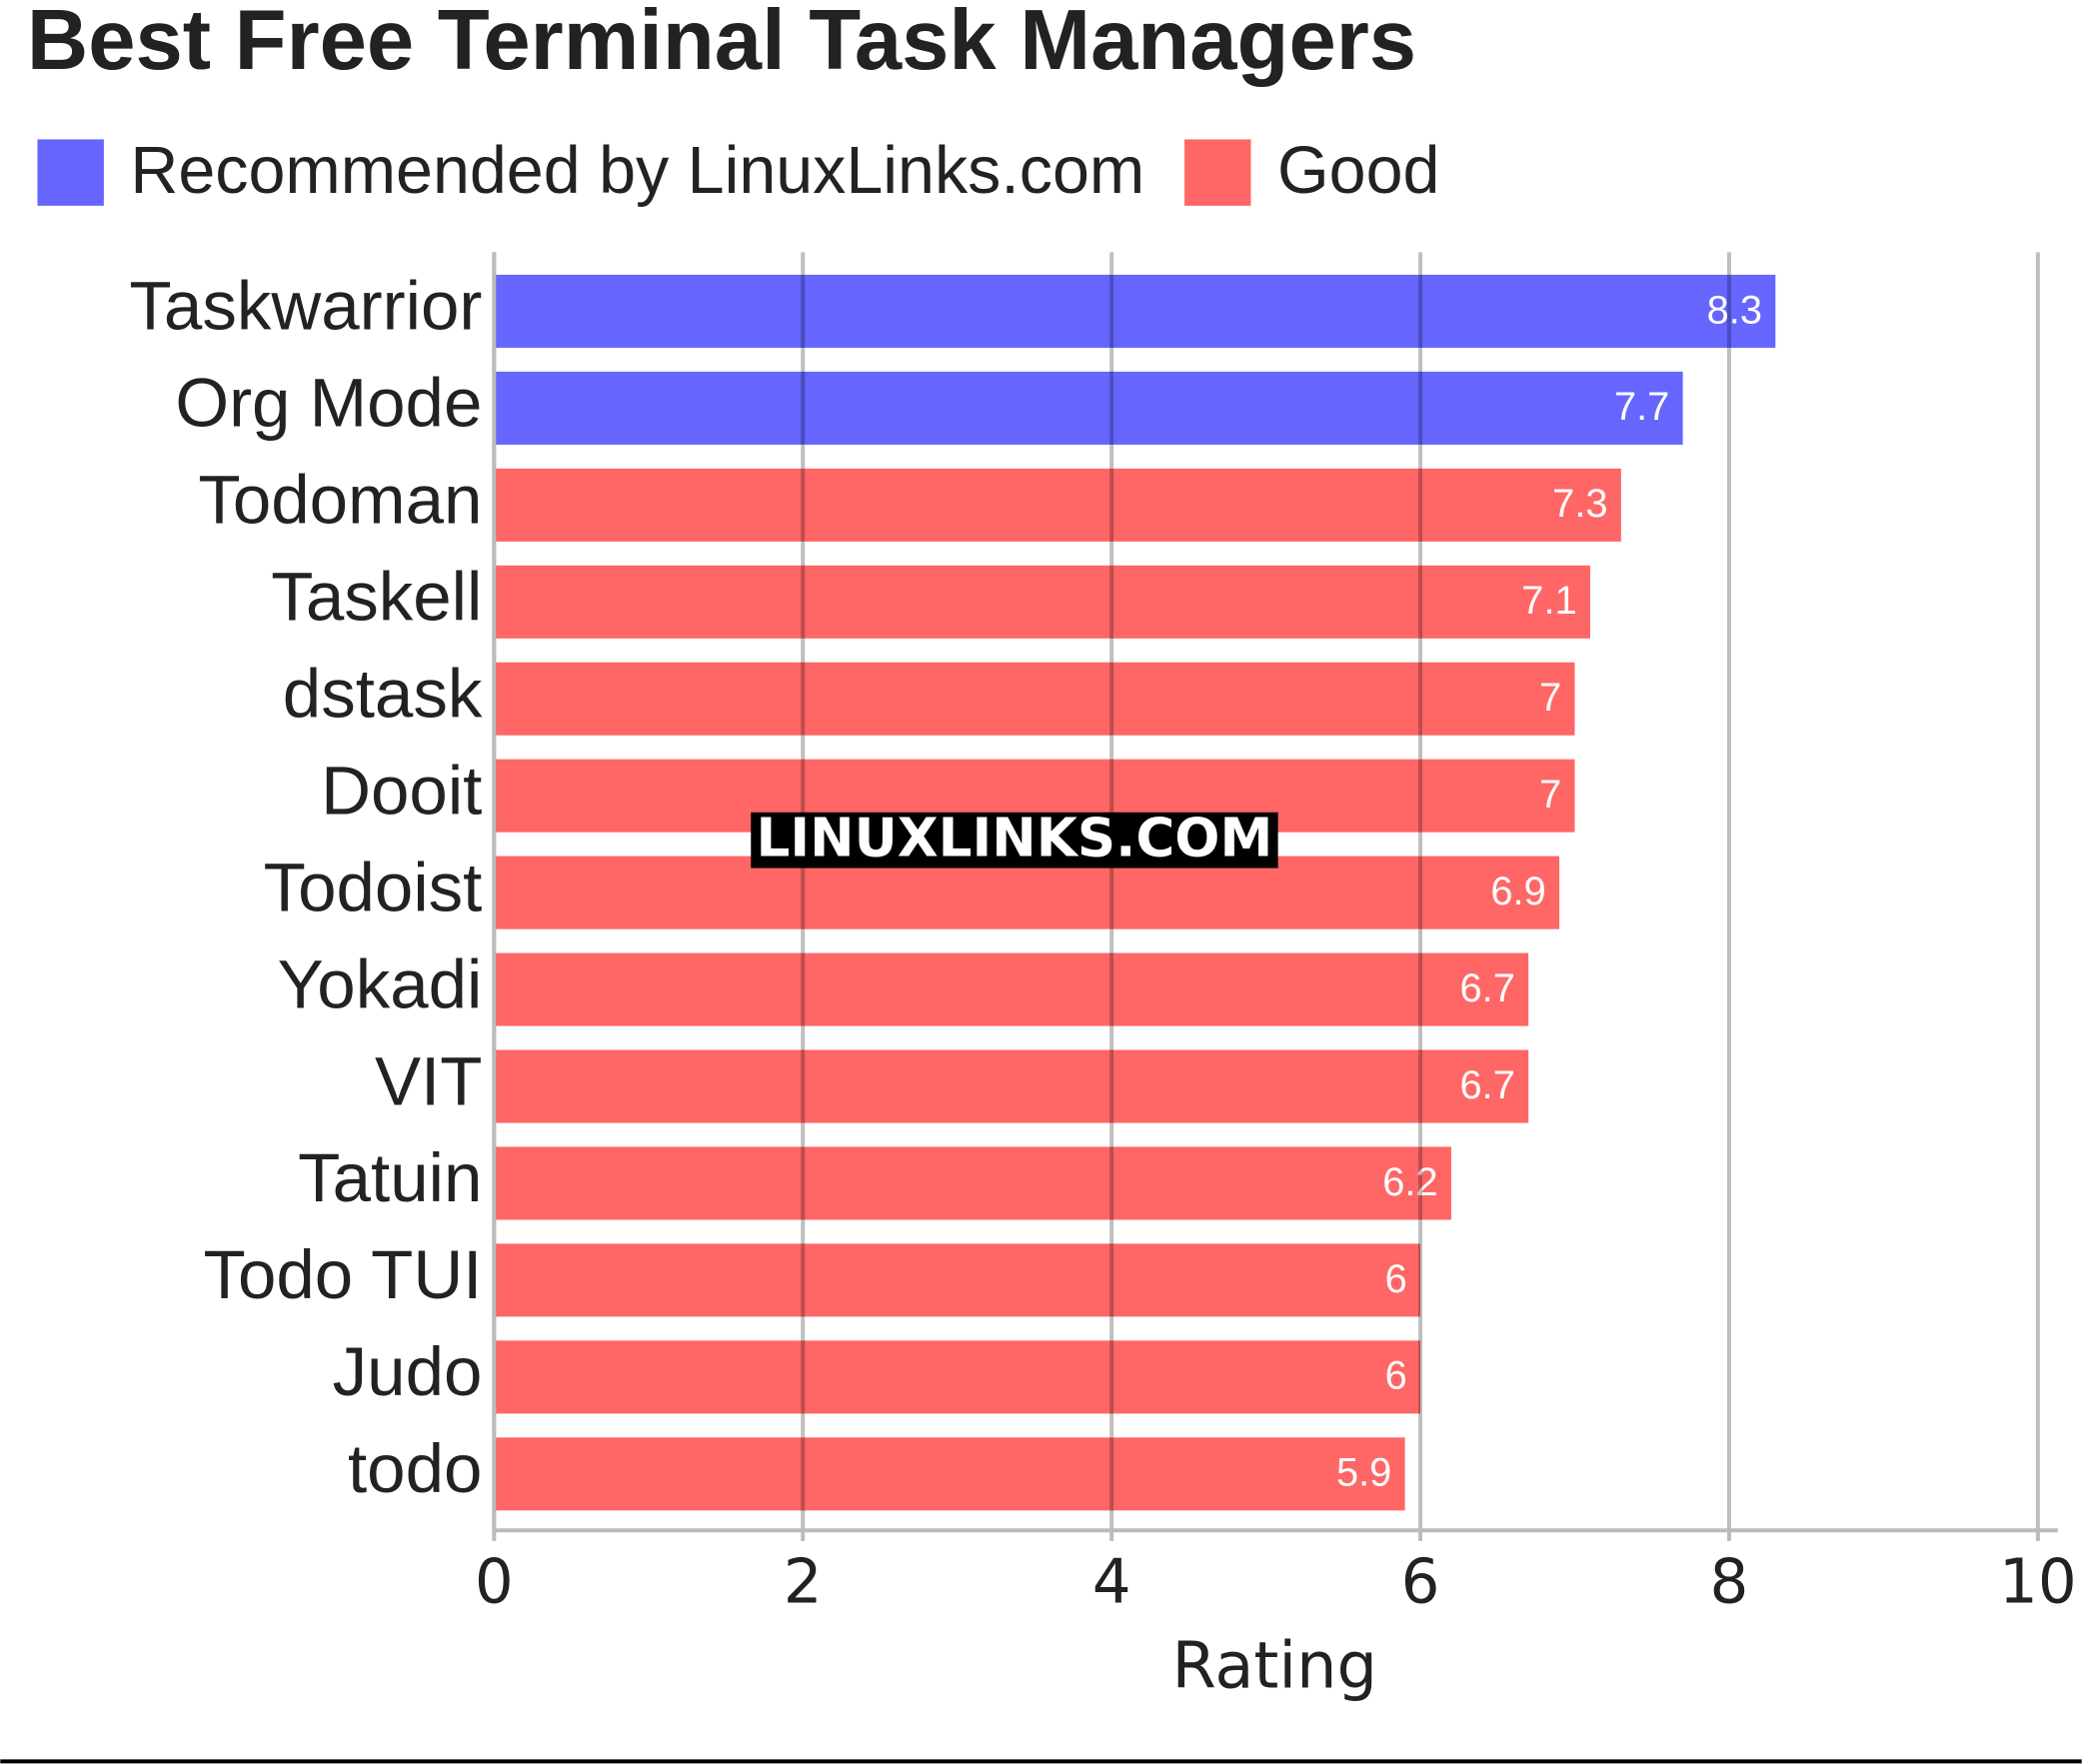  Describe the element at coordinates (376, 597) in the screenshot. I see `y-tick-label: Taskell` at that location.